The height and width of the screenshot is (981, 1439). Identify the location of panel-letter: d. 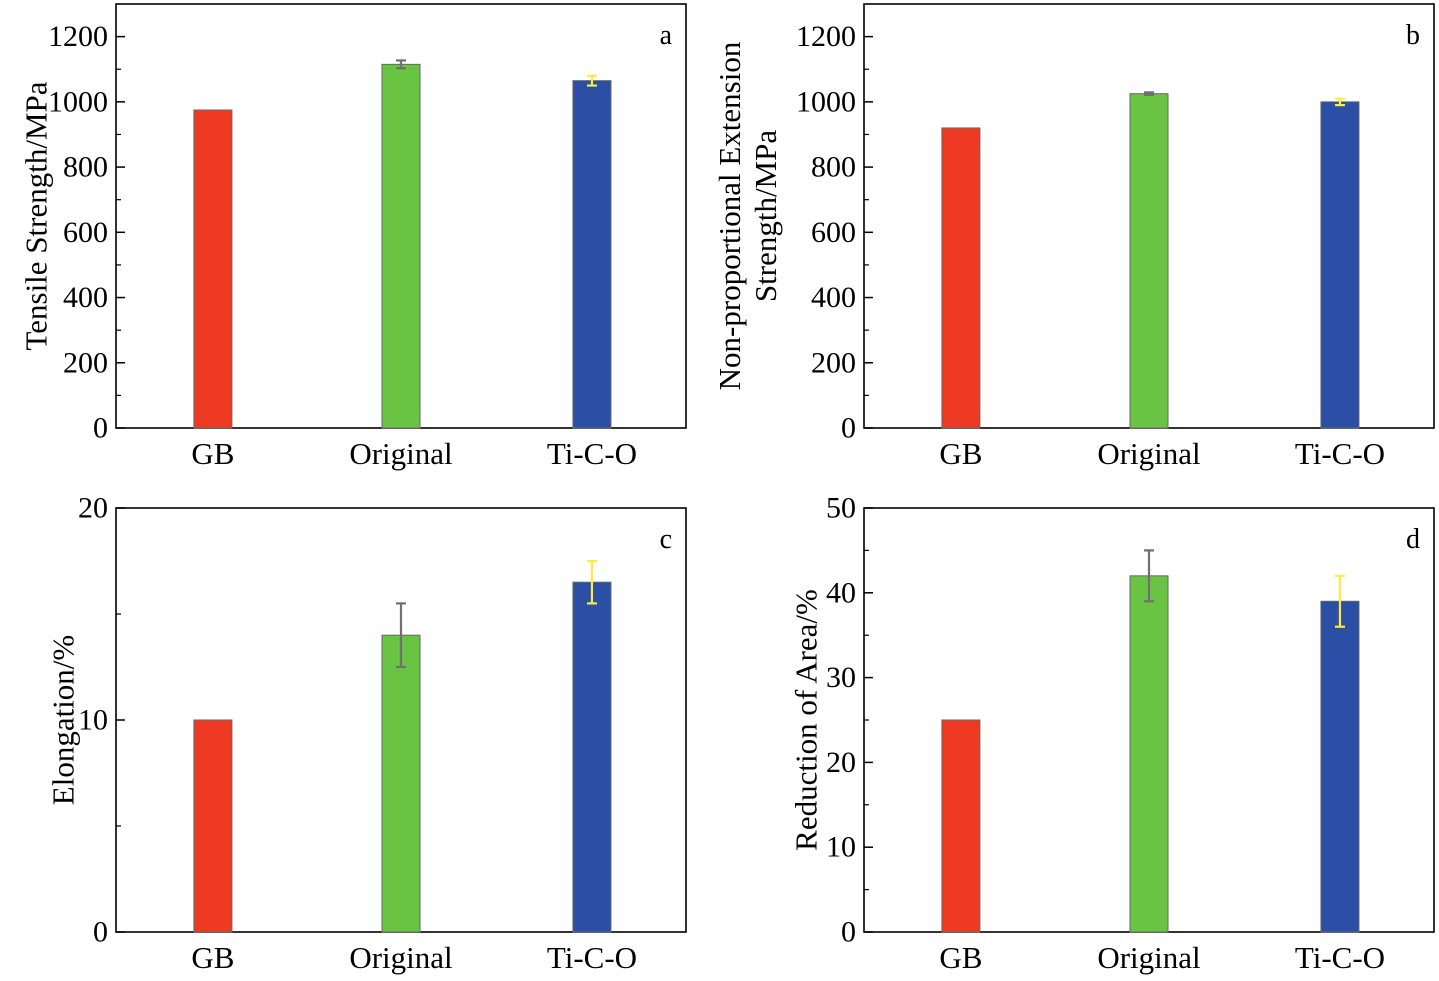
(1413, 539).